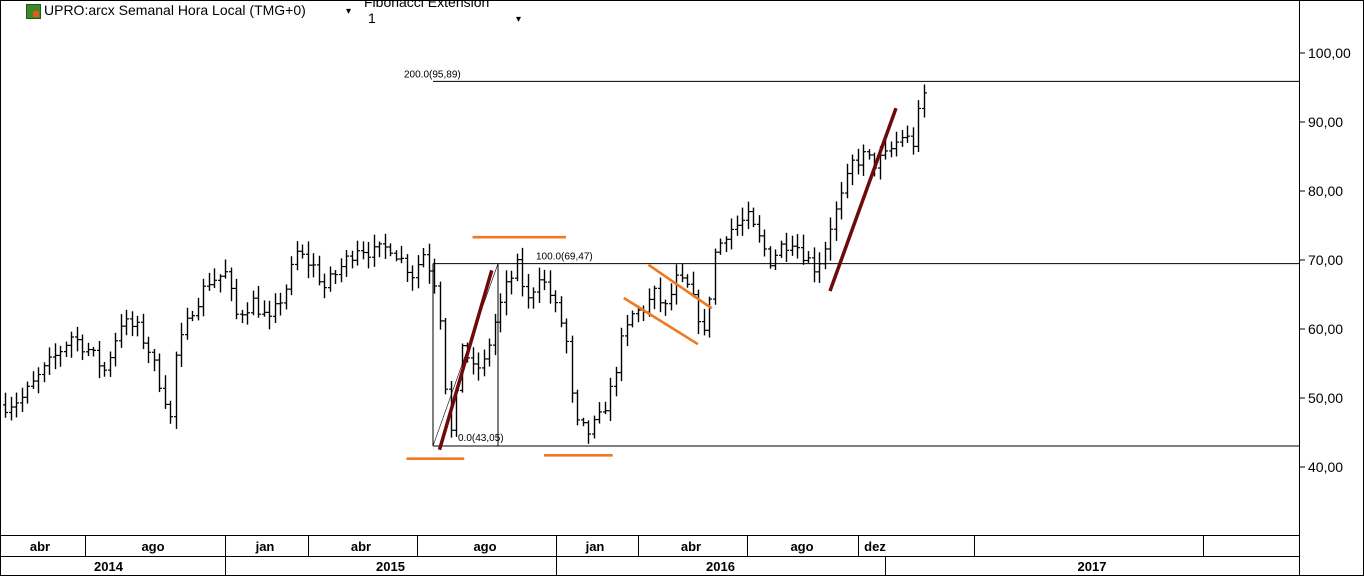 The height and width of the screenshot is (576, 1364). I want to click on app-logo-icon, so click(33, 11).